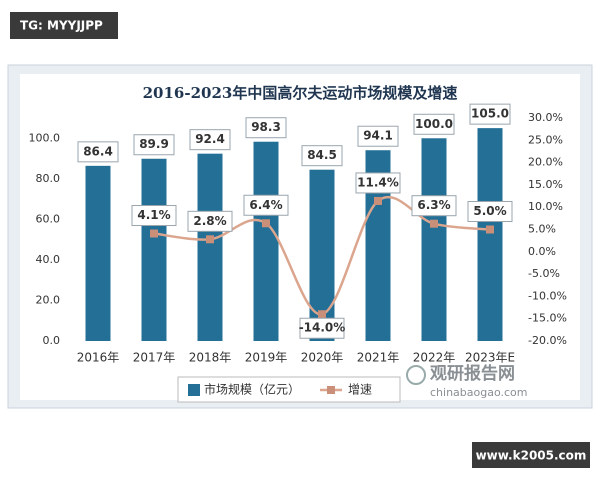  I want to click on logo-icon, so click(416, 375).